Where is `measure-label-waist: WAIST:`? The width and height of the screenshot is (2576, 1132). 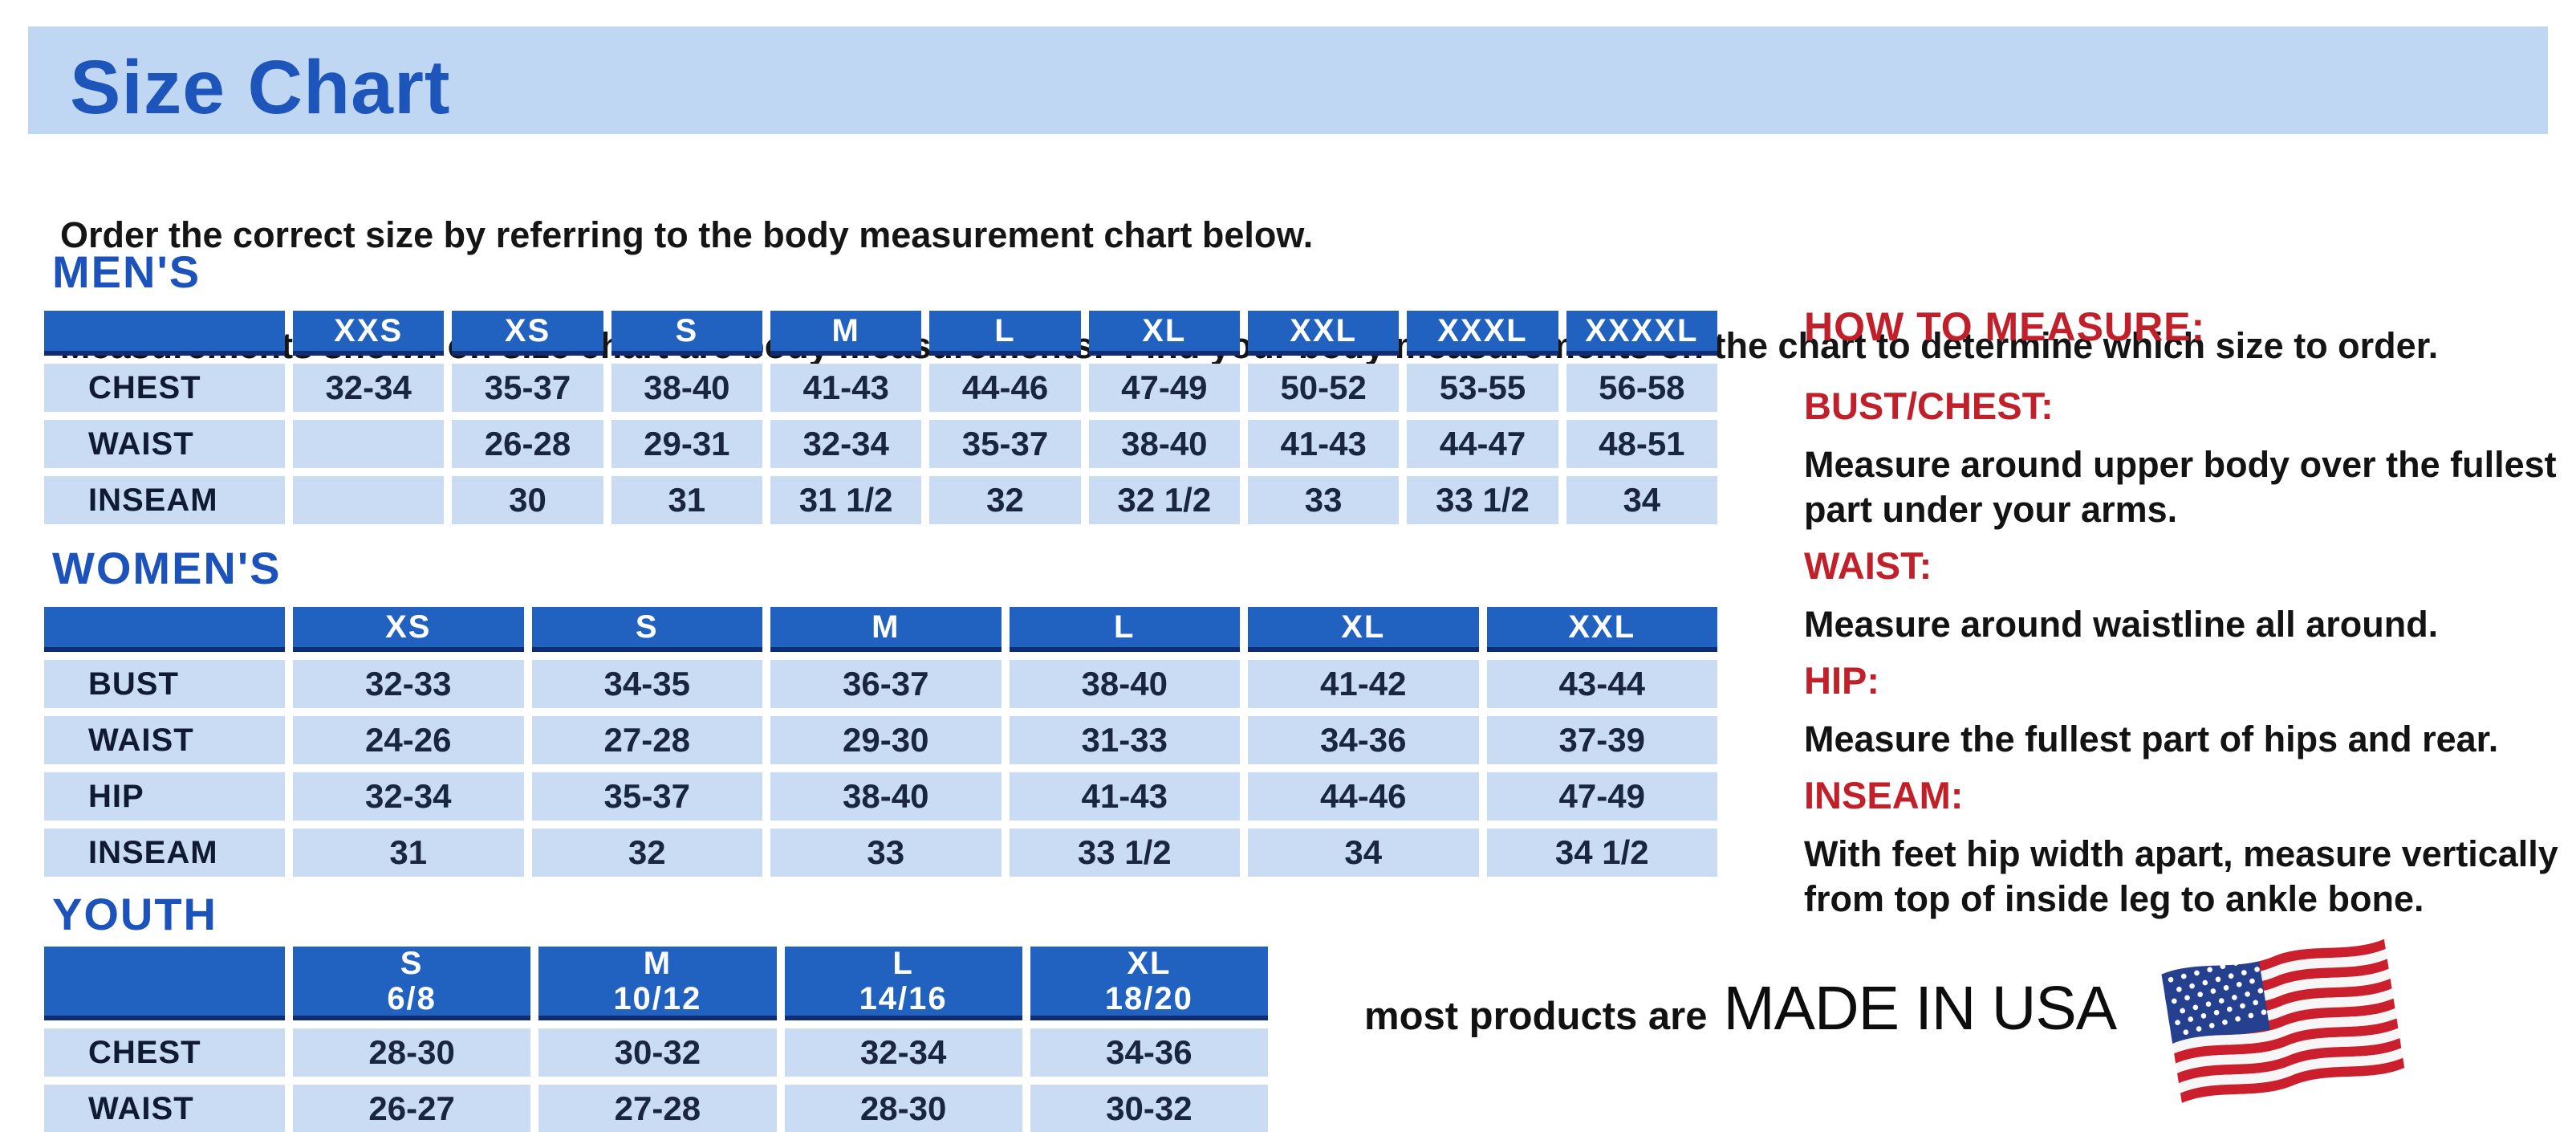 measure-label-waist: WAIST: is located at coordinates (1868, 566).